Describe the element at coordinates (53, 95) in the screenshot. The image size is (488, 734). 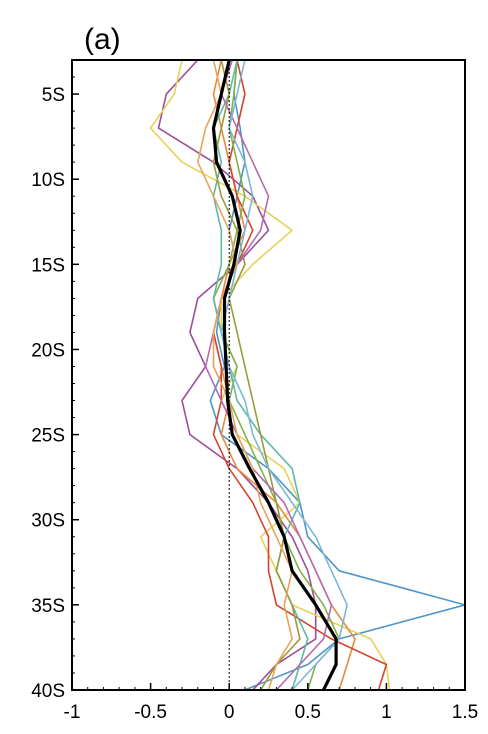
I see `y-tick-label: 5S` at that location.